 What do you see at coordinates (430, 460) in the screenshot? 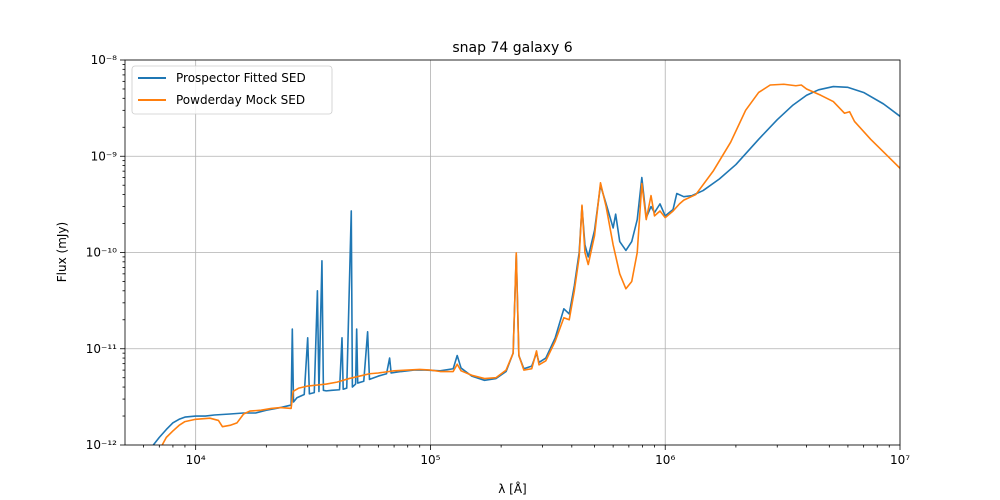
I see `x-tick-label: 10⁵` at bounding box center [430, 460].